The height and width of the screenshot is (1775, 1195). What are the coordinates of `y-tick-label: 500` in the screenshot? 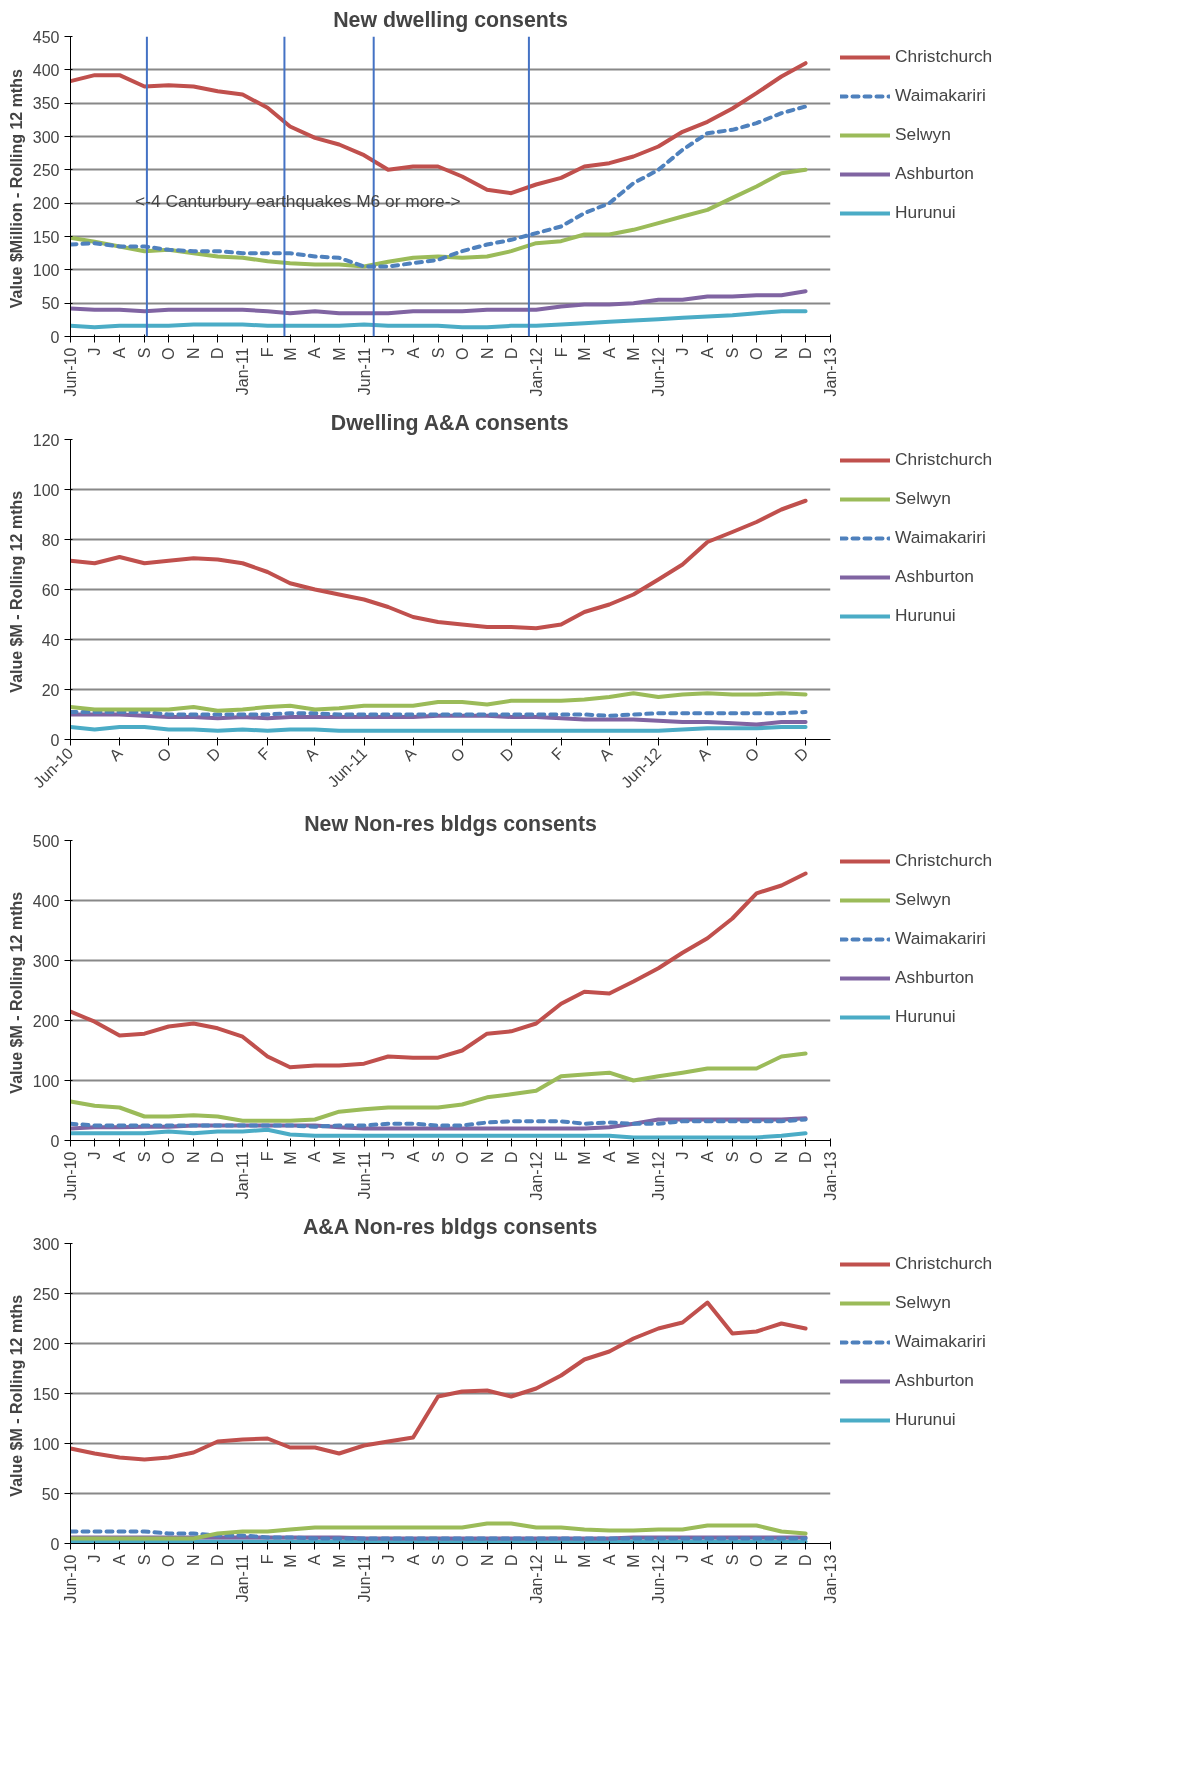 It's located at (46, 841).